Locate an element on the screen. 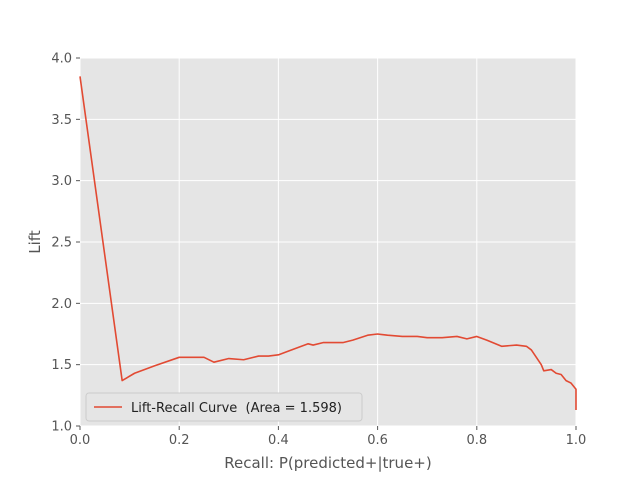  legend: Lift-Recall Curve (Area = 1.598) is located at coordinates (224, 407).